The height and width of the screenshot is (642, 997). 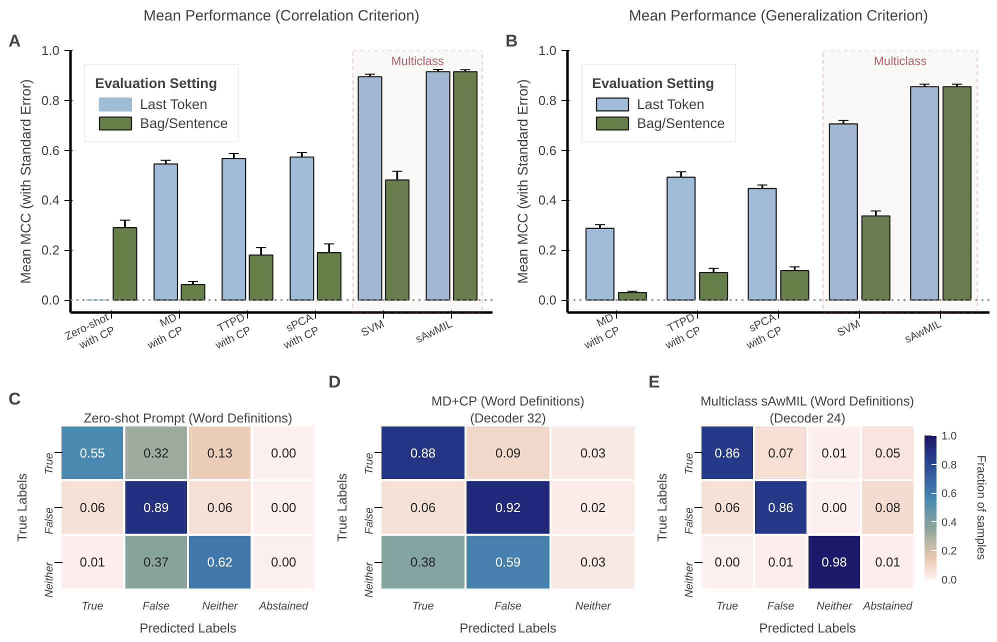 What do you see at coordinates (547, 150) in the screenshot?
I see `y-tick-label: 0.6` at bounding box center [547, 150].